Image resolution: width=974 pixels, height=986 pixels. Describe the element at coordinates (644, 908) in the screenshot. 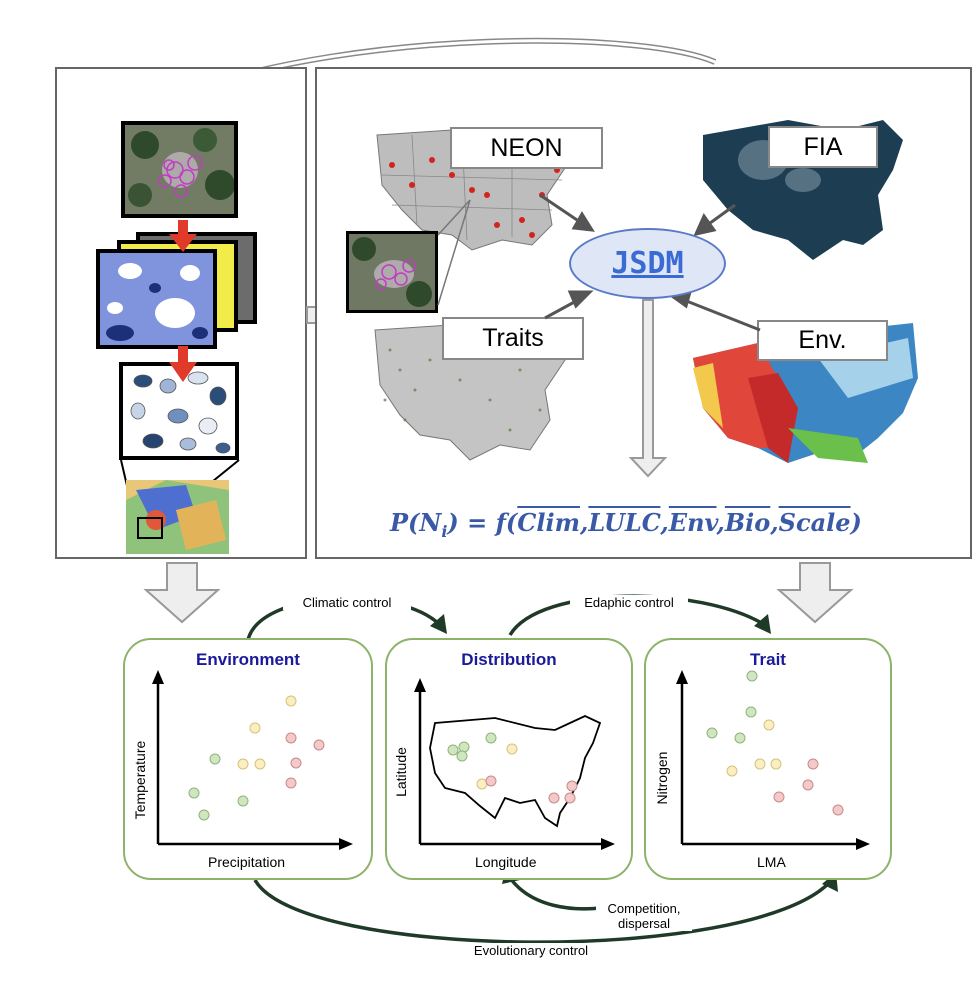

I see `competition-line-1: Competition,` at that location.